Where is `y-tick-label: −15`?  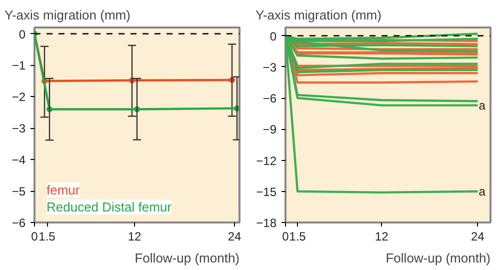 y-tick-label: −15 is located at coordinates (266, 191).